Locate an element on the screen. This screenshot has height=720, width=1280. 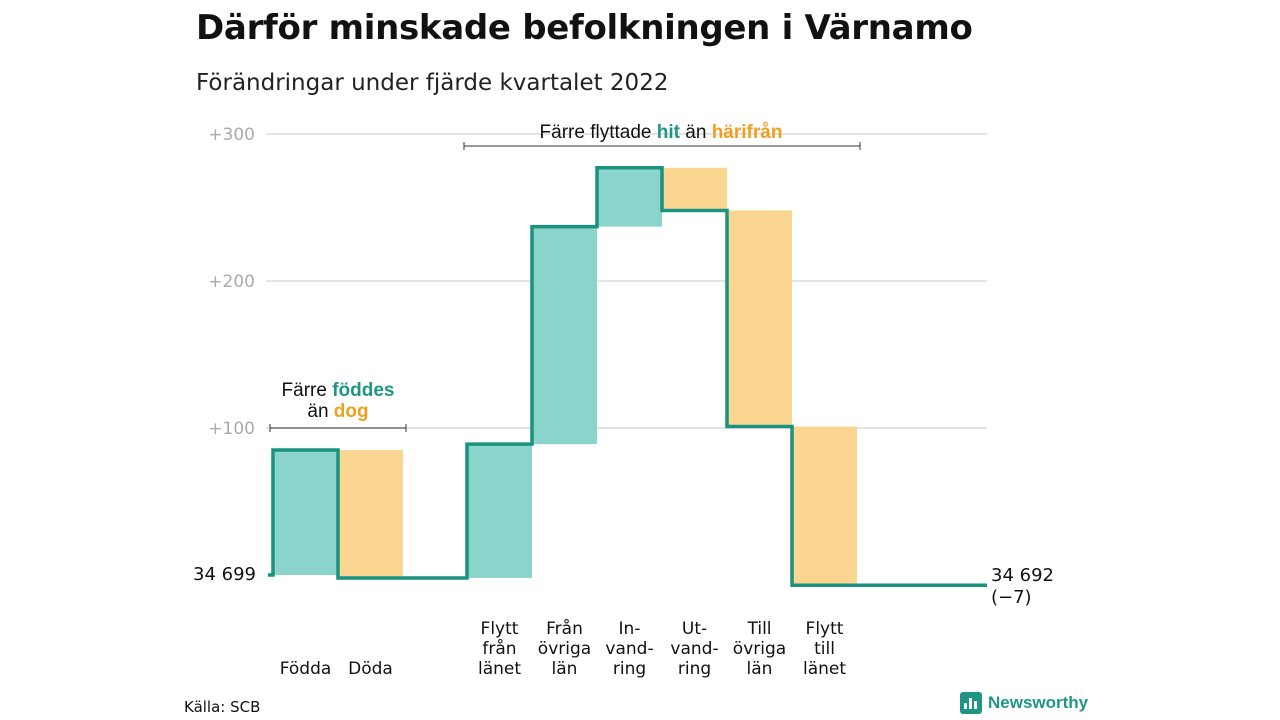
brand-logo: Newsworthy is located at coordinates (1024, 703).